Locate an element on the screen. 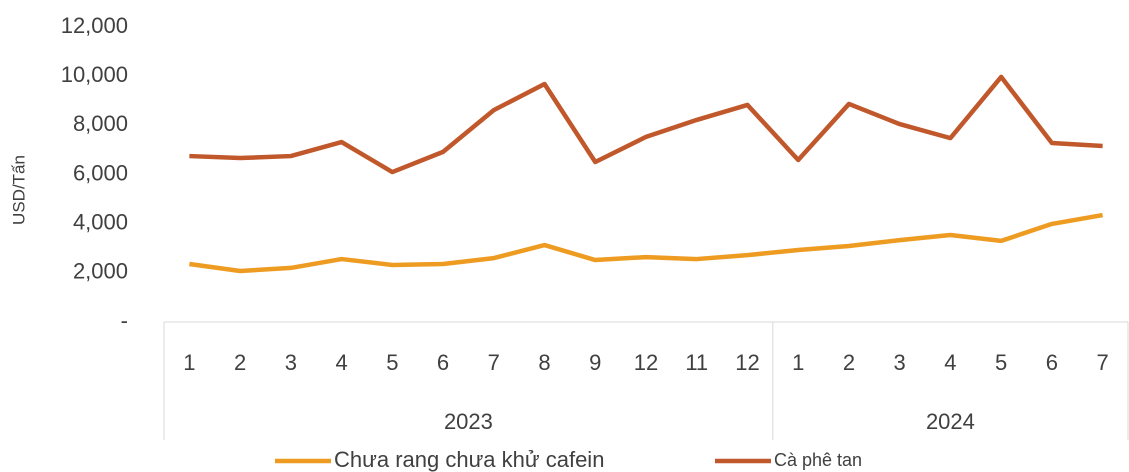  group-label: 2023 is located at coordinates (468, 421).